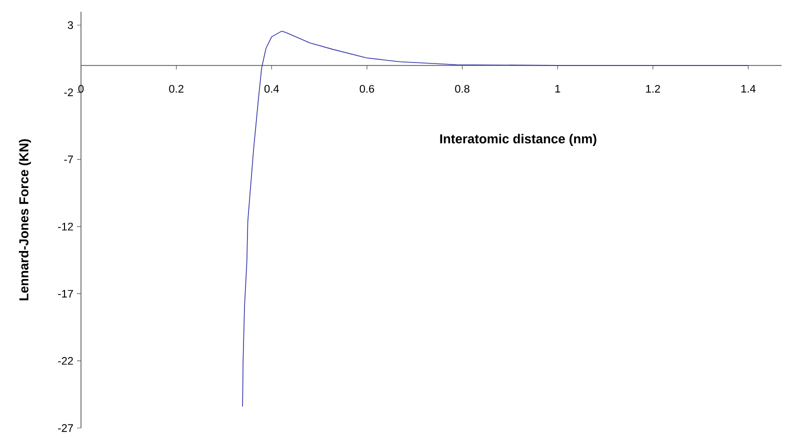 The image size is (786, 434). What do you see at coordinates (65, 226) in the screenshot?
I see `y-tick-label: -12` at bounding box center [65, 226].